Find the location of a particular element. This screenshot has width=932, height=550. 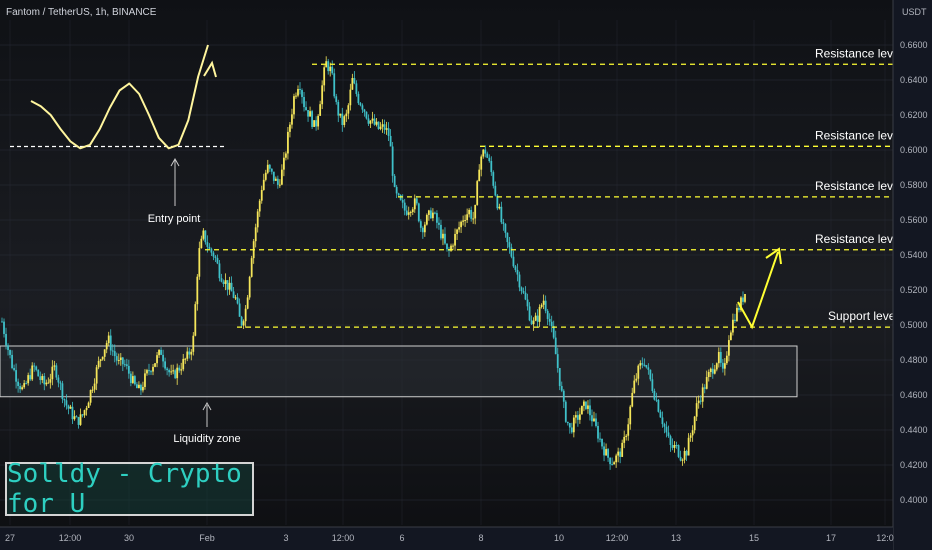

liquidity-zone-label: Liquidity zone is located at coordinates (206, 439).